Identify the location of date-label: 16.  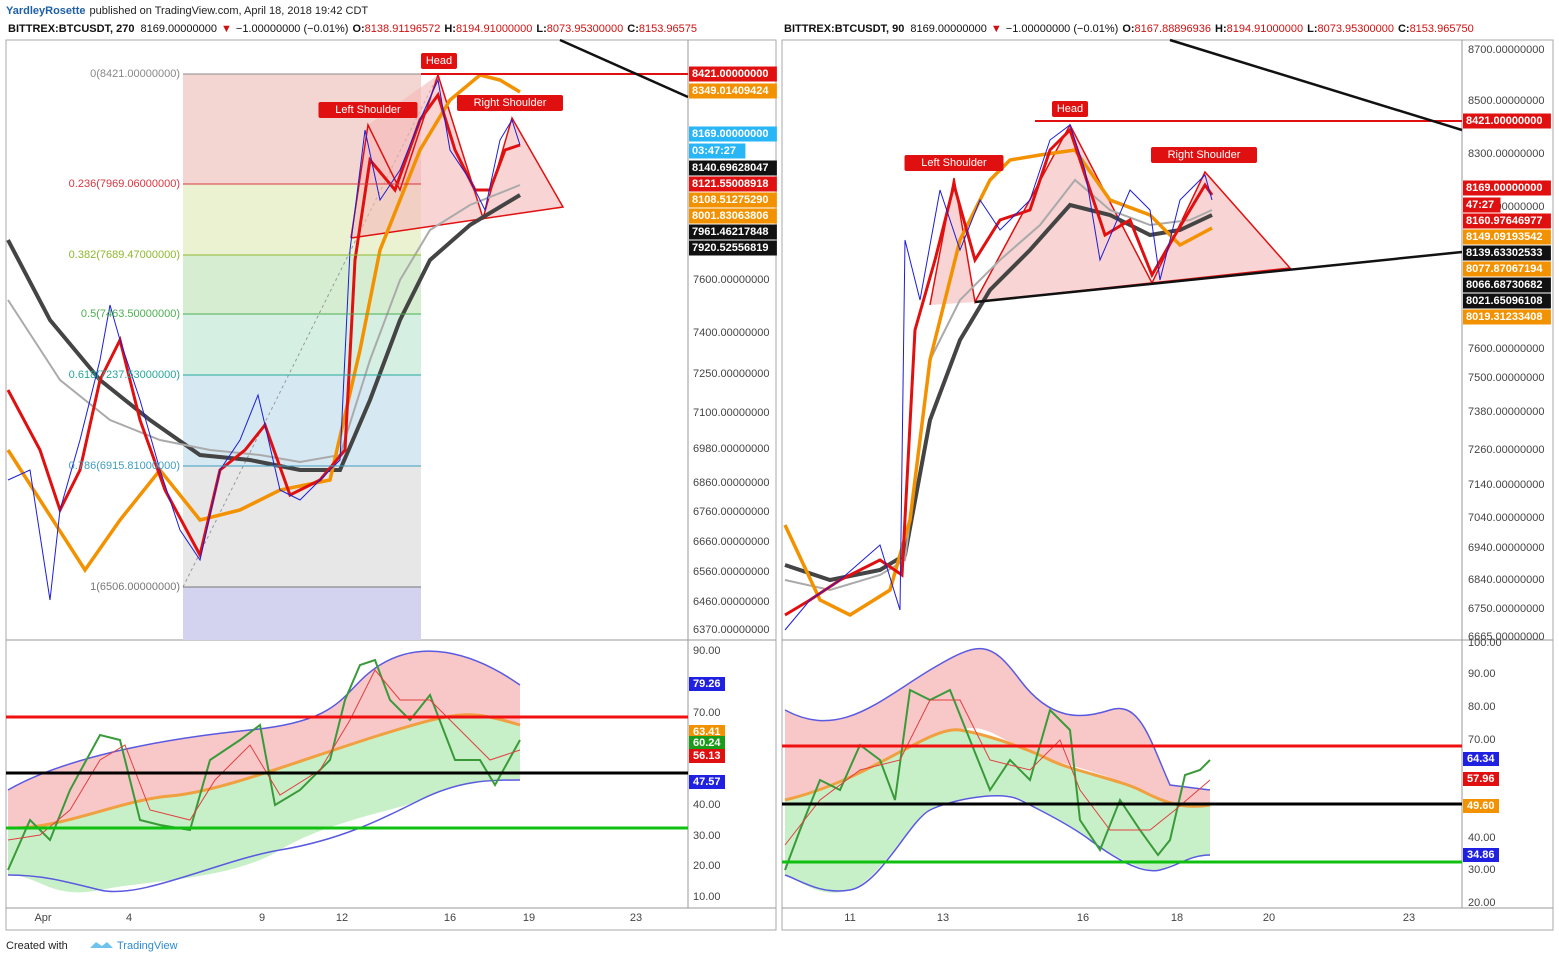
(450, 918).